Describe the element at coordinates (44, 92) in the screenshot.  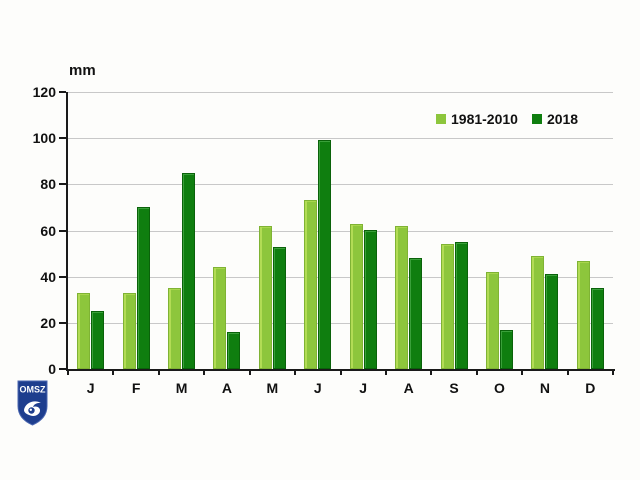
I see `y-axis-label: 120` at that location.